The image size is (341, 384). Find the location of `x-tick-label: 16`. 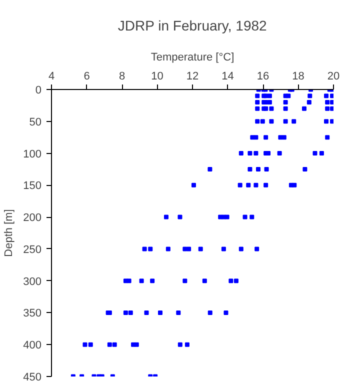

x-tick-label: 16 is located at coordinates (263, 76).